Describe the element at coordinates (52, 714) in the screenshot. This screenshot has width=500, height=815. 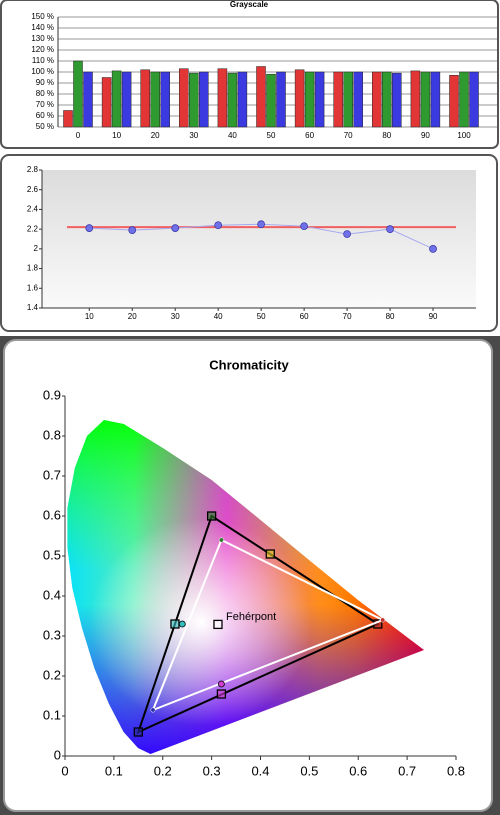
I see `y-tick-label: 0.1` at that location.